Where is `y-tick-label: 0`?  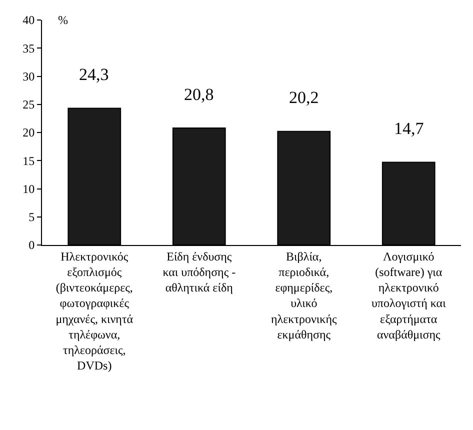
y-tick-label: 0 is located at coordinates (31, 245).